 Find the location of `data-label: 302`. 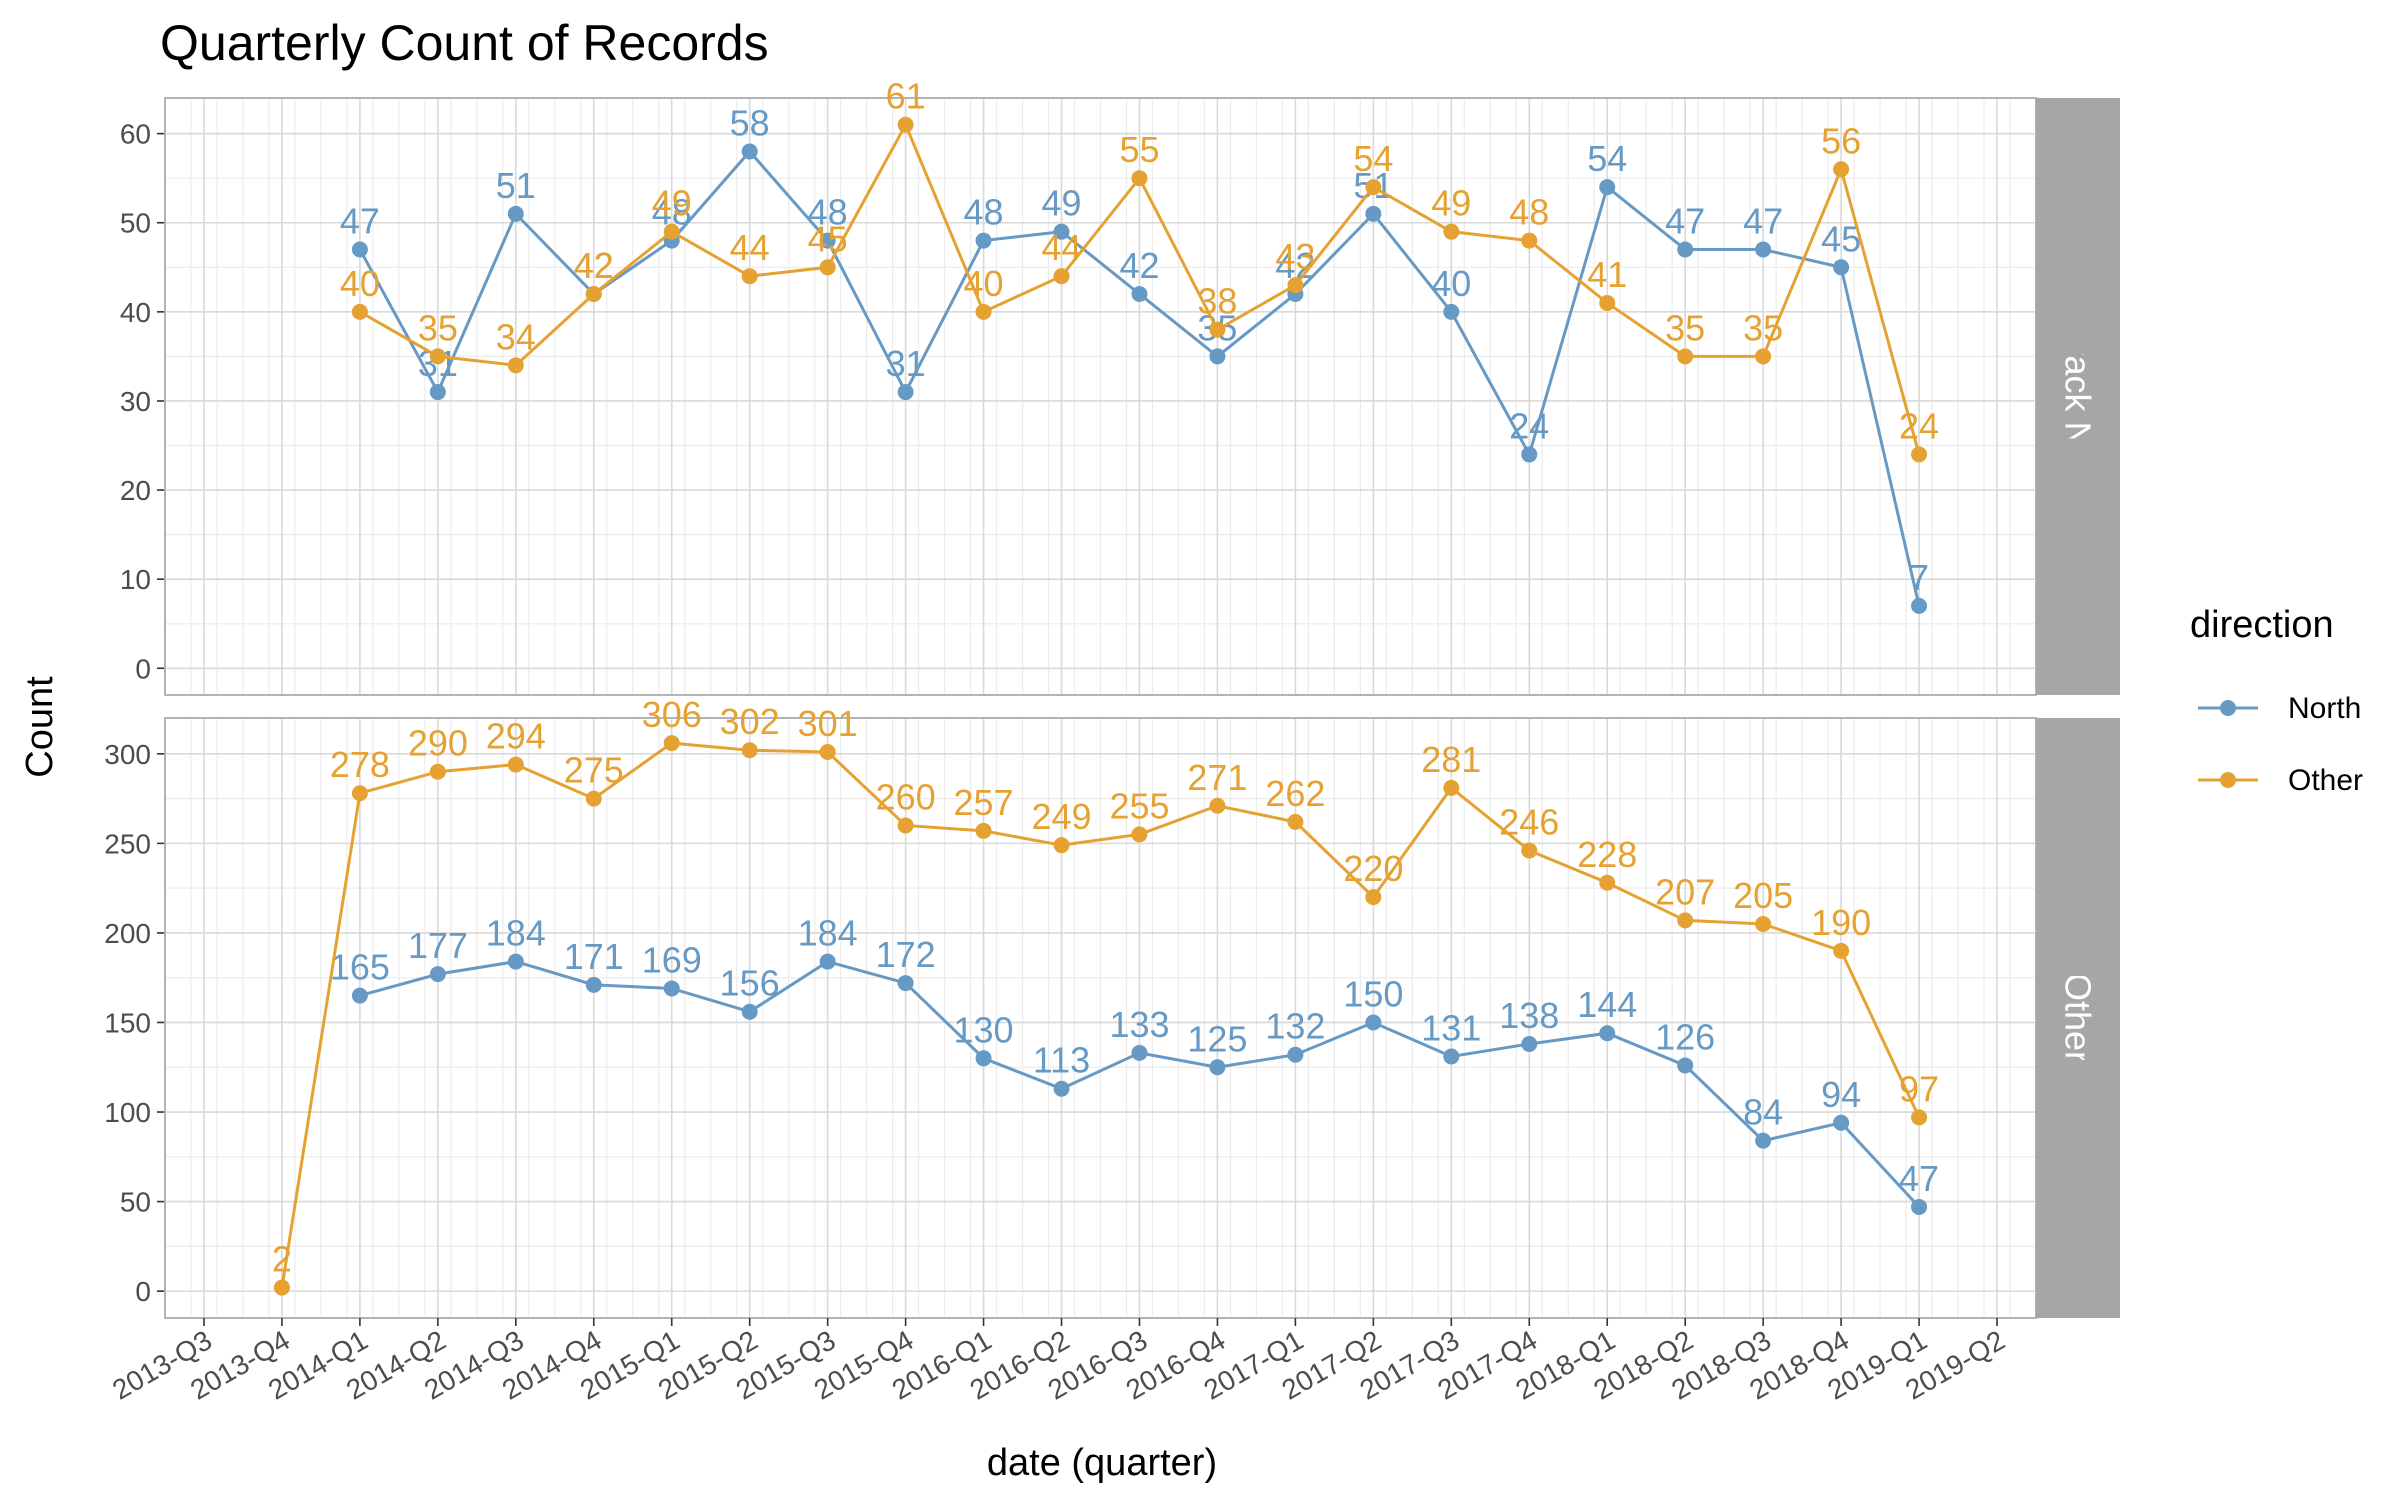

data-label: 302 is located at coordinates (750, 721).